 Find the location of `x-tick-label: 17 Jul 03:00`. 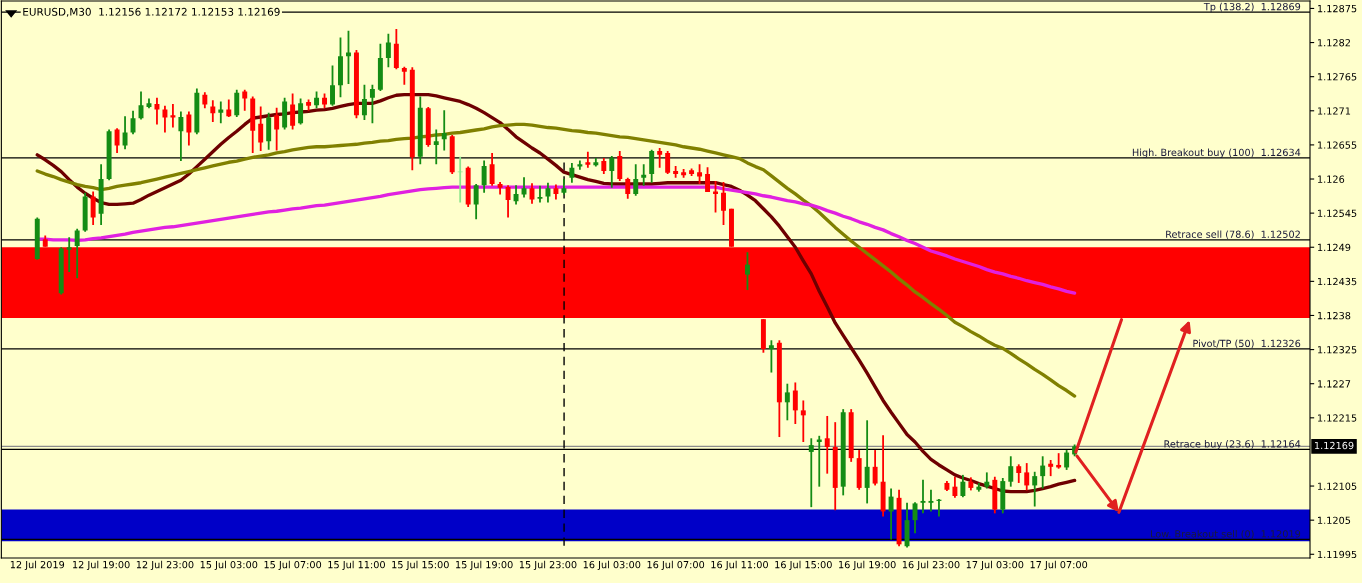

x-tick-label: 17 Jul 03:00 is located at coordinates (995, 565).